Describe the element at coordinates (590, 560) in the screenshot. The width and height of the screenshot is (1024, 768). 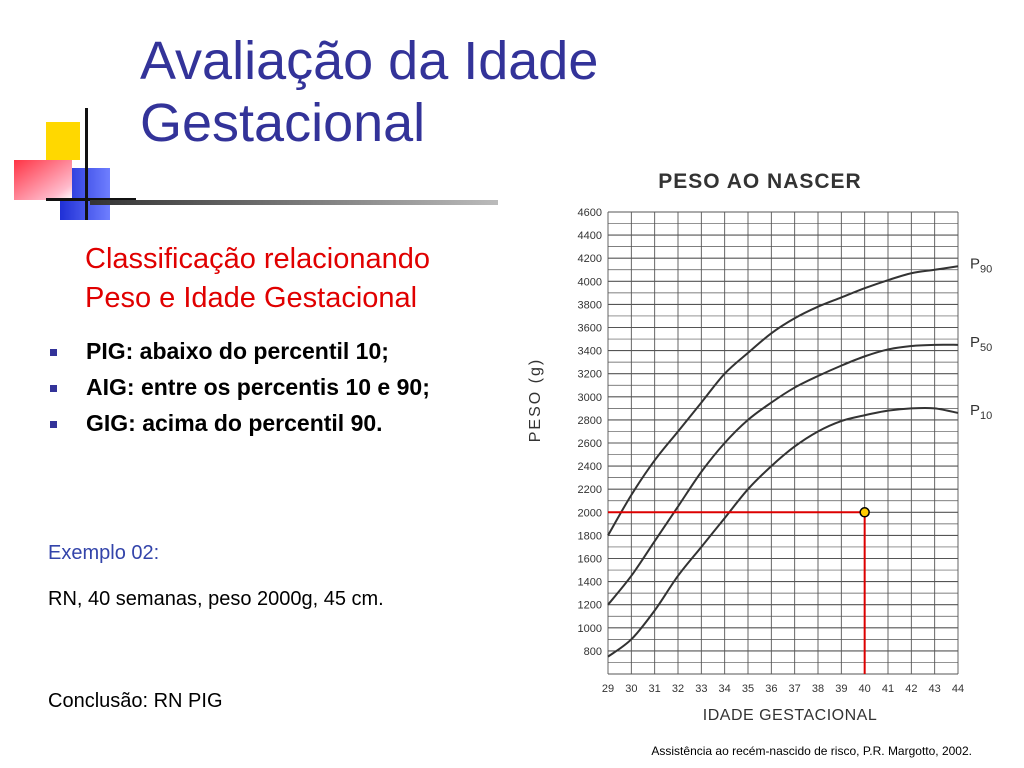
I see `y-tick-label: 1600` at that location.